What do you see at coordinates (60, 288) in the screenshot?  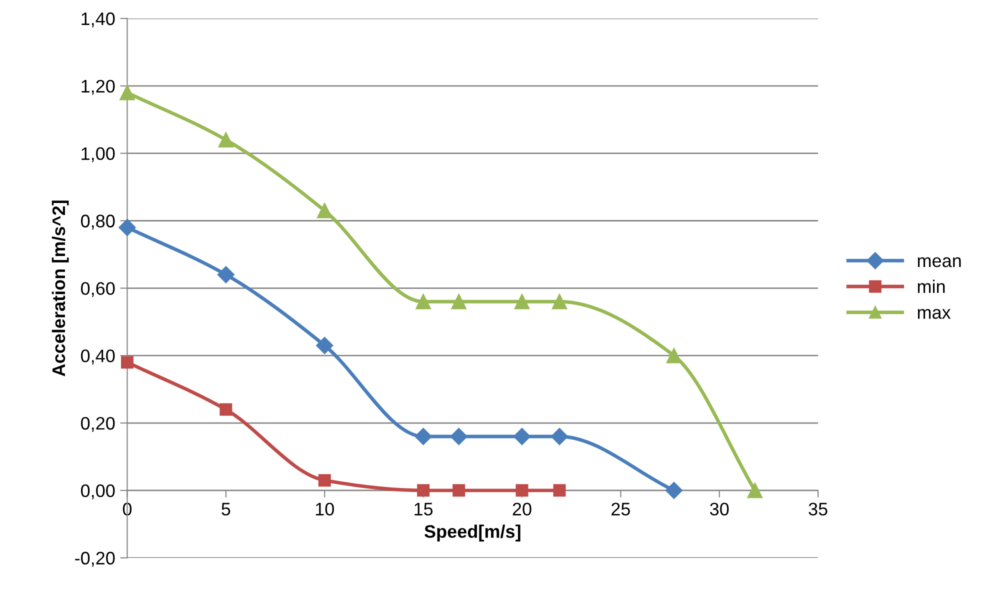 I see `y-axis-title: Acceleration [m/s^2]` at bounding box center [60, 288].